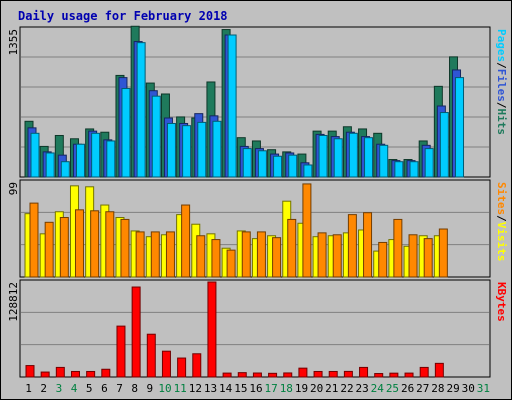 The width and height of the screenshot is (512, 400). I want to click on x-tick-label: 17, so click(271, 388).